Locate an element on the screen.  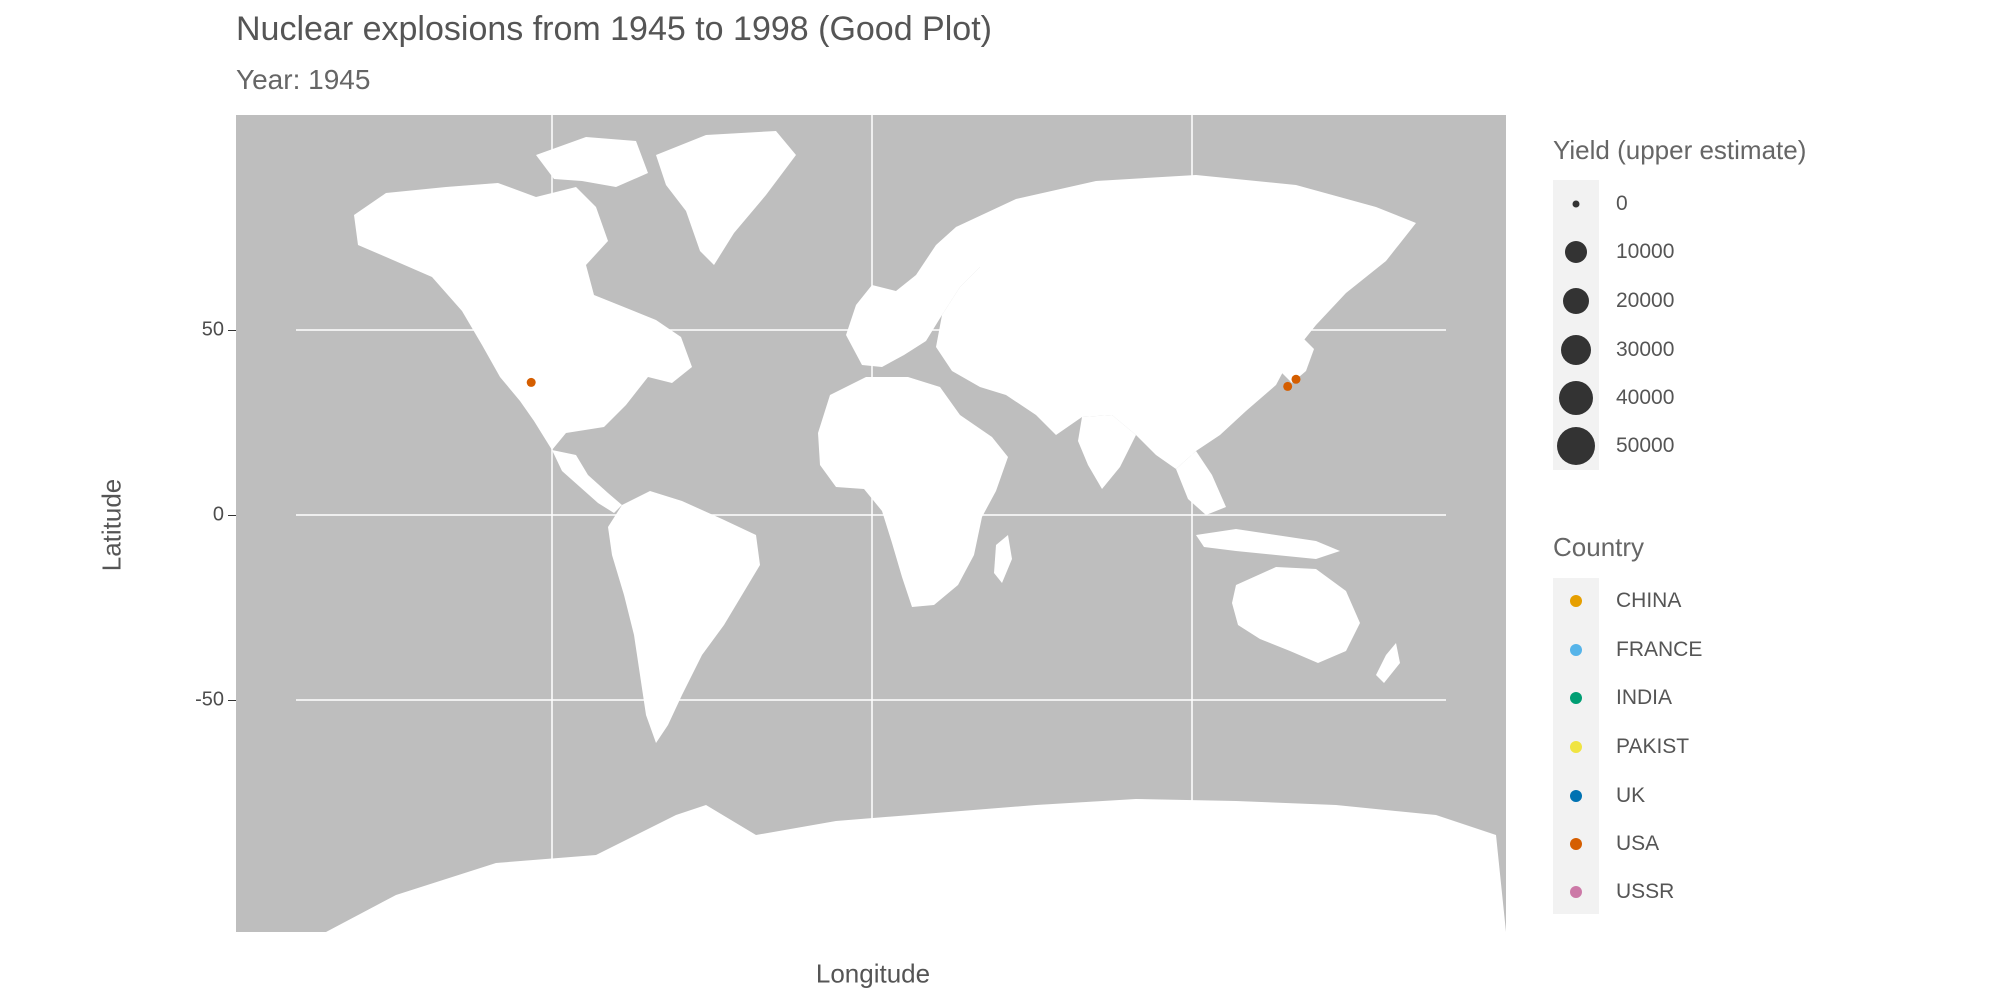
x-axis-label: Longitude is located at coordinates (873, 973).